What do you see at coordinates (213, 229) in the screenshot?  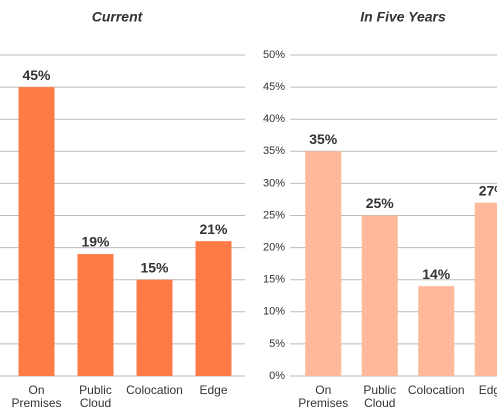 I see `data-label: 21%` at bounding box center [213, 229].